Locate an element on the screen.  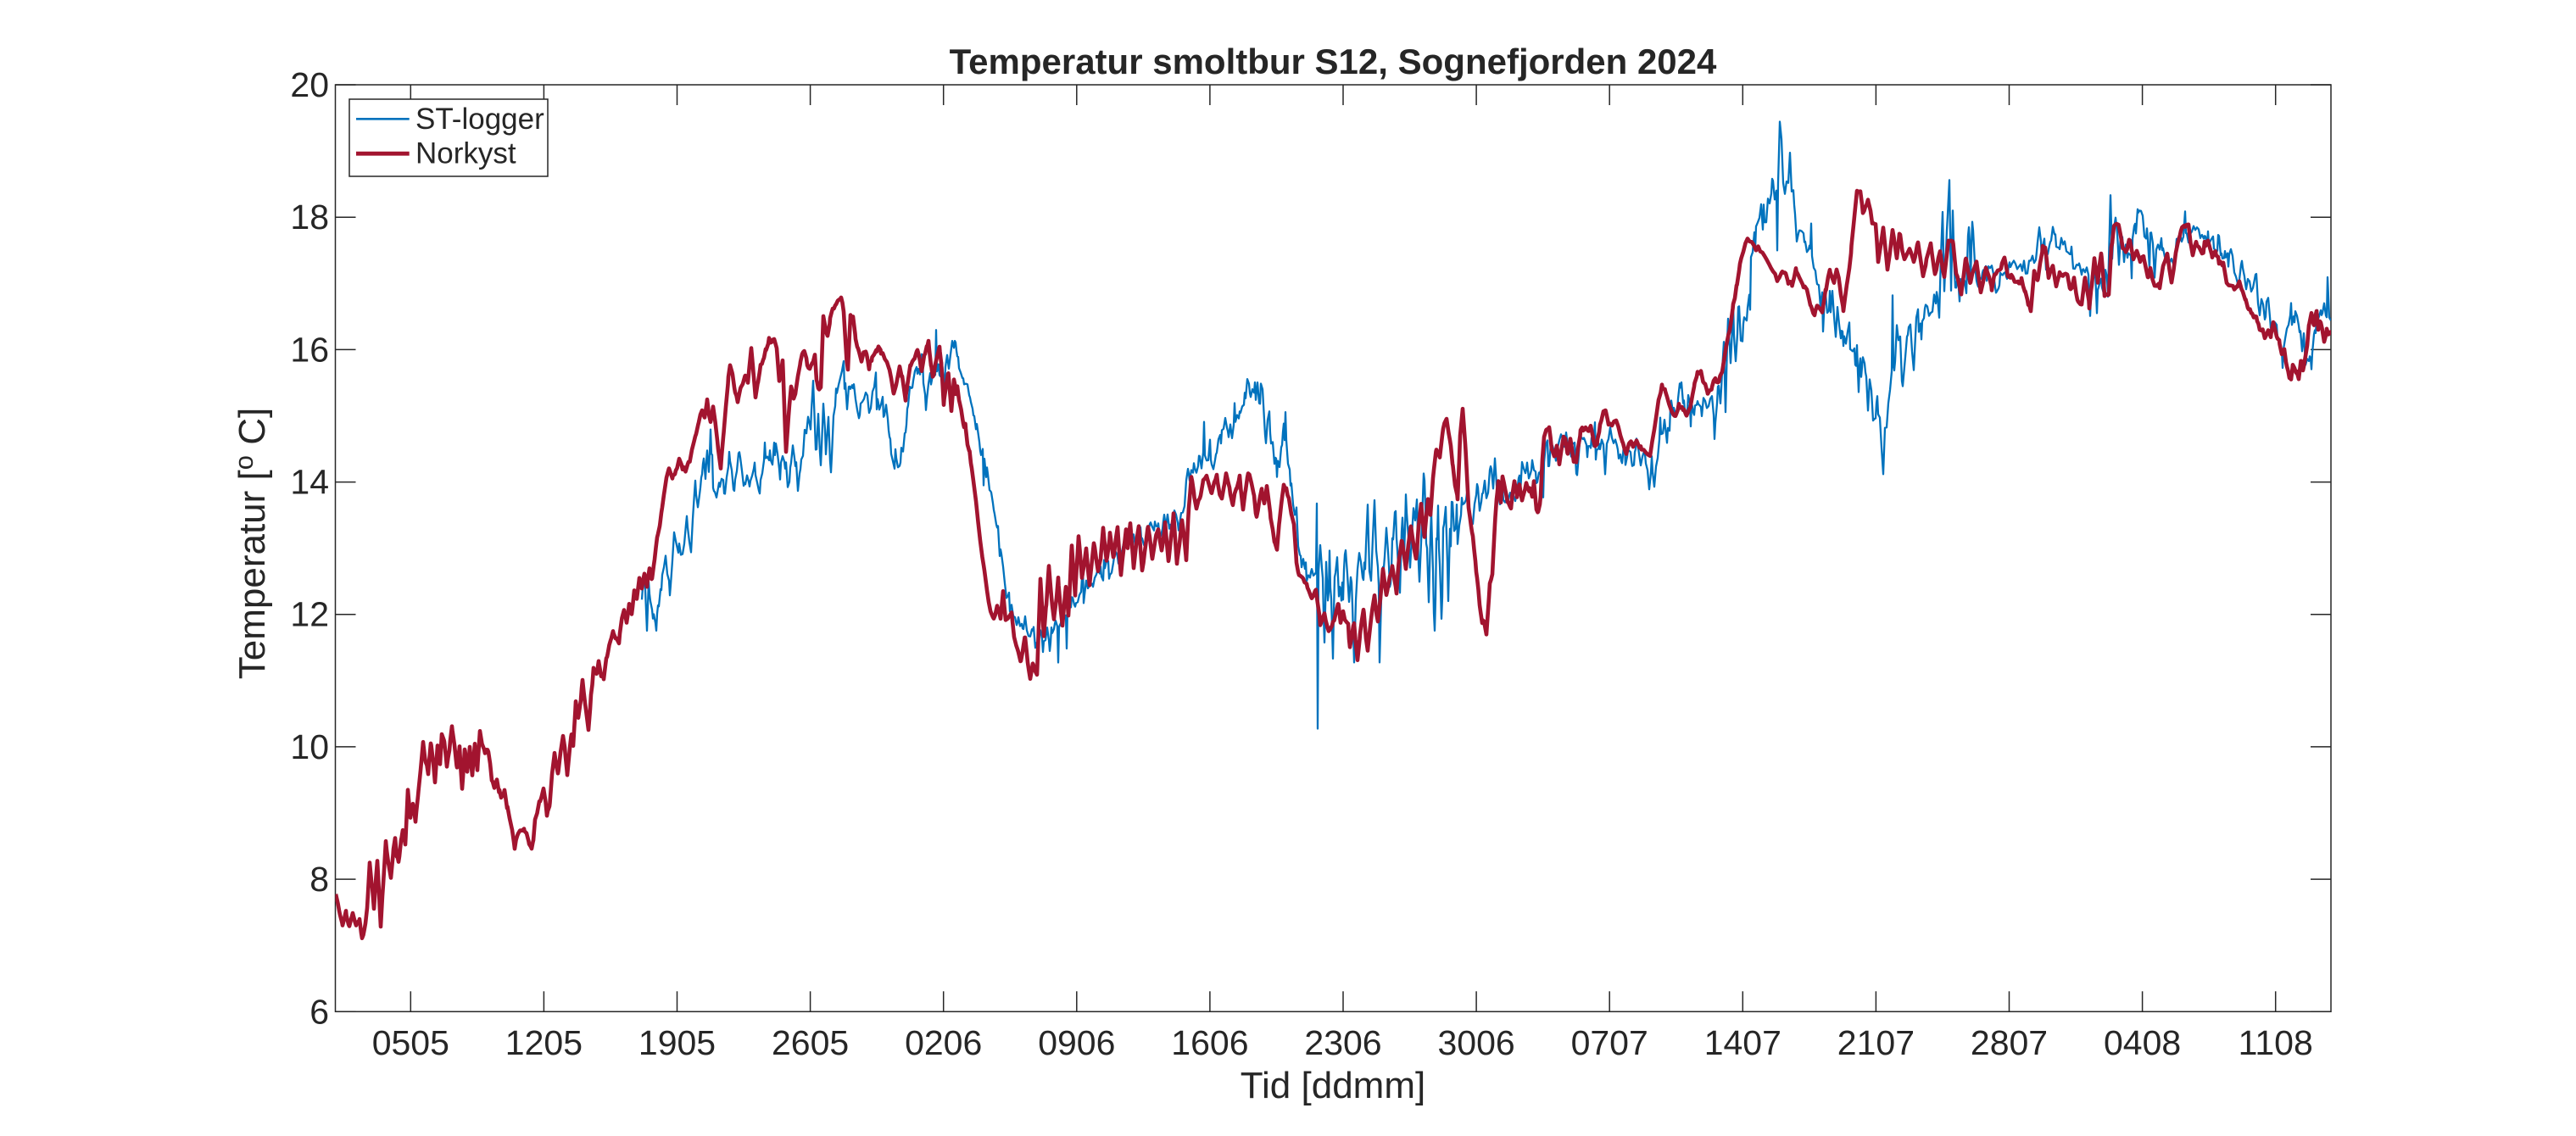
svg-text: 2605 is located at coordinates (810, 1042).